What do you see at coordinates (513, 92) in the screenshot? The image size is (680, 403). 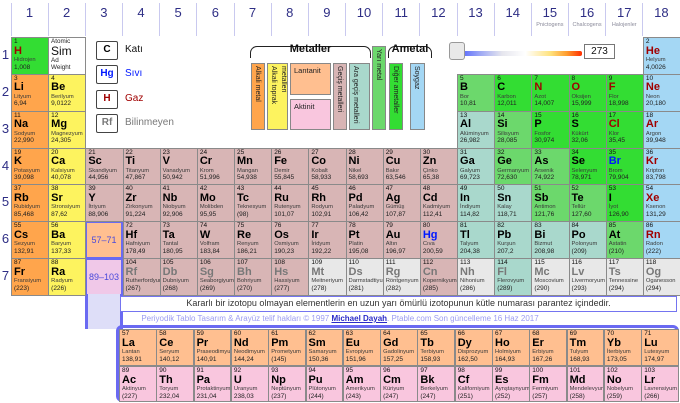 I see `element-cell-C: 6 C Karbon 12,011` at bounding box center [513, 92].